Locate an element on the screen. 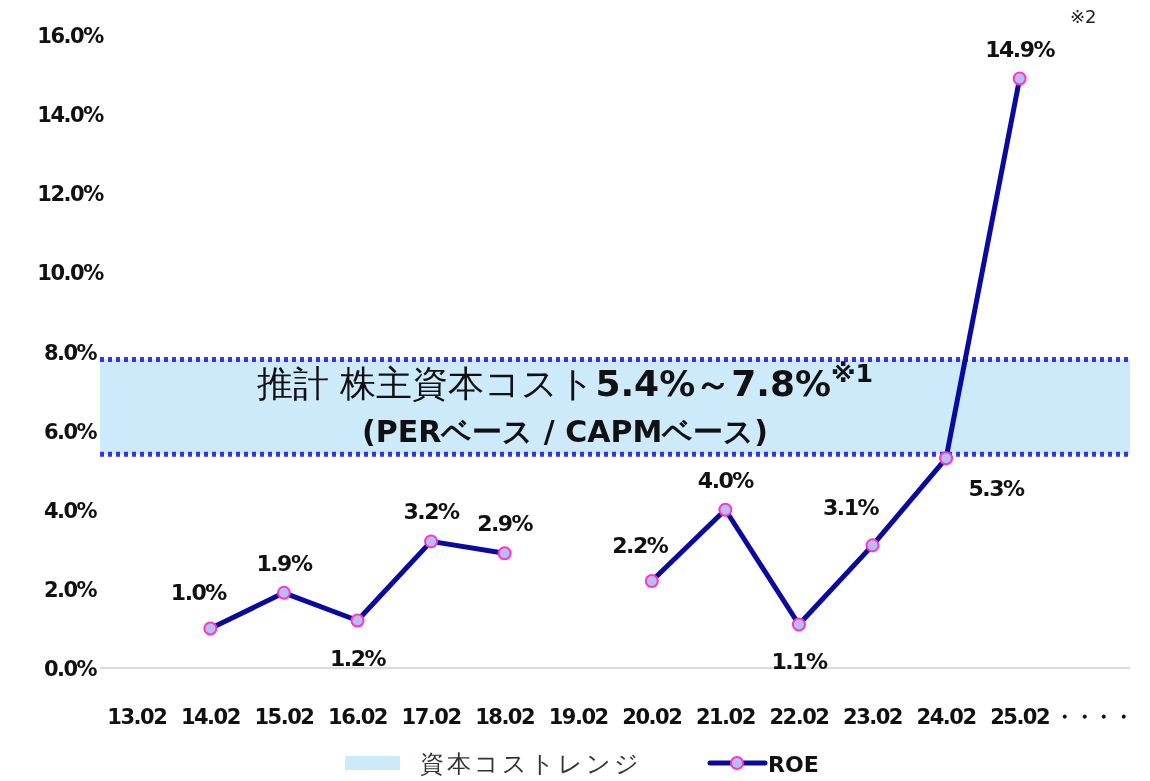 Image resolution: width=1150 pixels, height=781 pixels. y-tick-label: 14.0% is located at coordinates (71, 115).